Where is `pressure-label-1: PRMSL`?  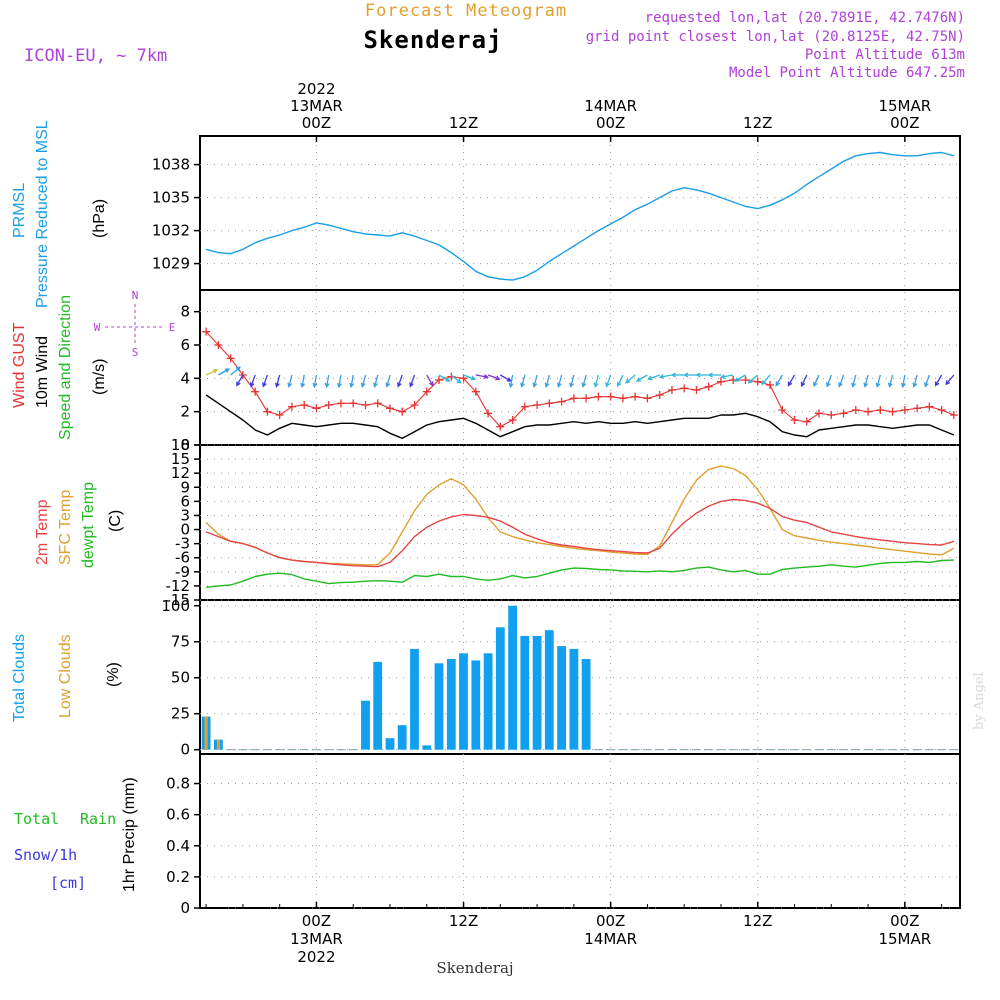 pressure-label-1: PRMSL is located at coordinates (19, 210).